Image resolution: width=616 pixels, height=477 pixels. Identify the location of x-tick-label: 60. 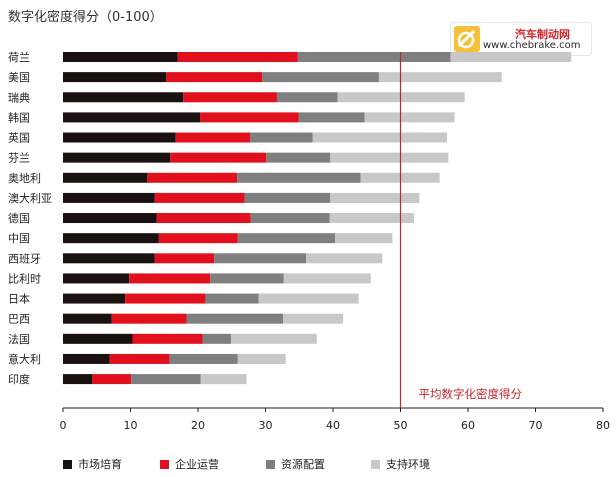
(468, 425).